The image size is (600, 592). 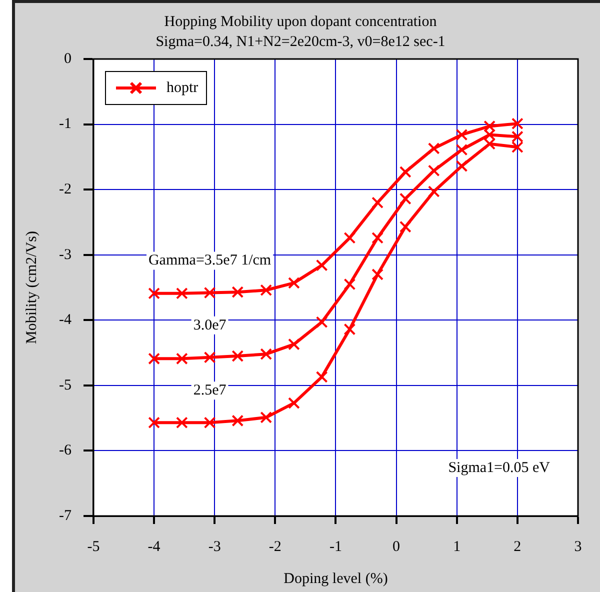 What do you see at coordinates (457, 546) in the screenshot?
I see `x-tick-label: 1` at bounding box center [457, 546].